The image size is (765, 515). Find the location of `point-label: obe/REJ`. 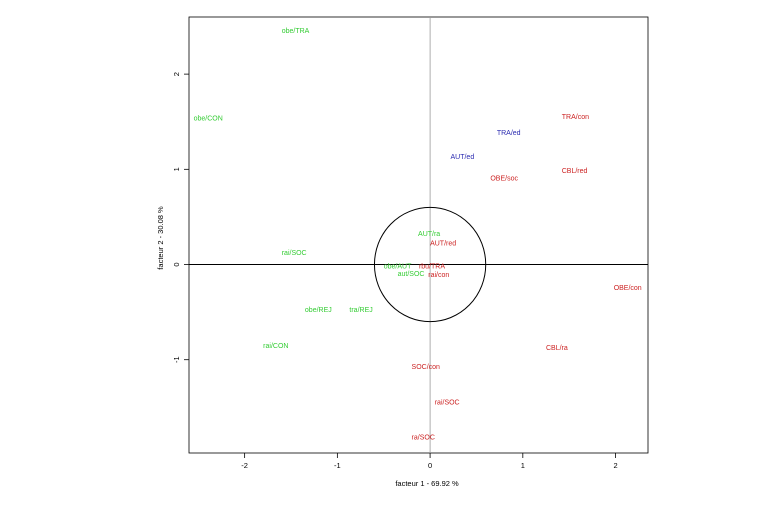

point-label: obe/REJ is located at coordinates (318, 310).